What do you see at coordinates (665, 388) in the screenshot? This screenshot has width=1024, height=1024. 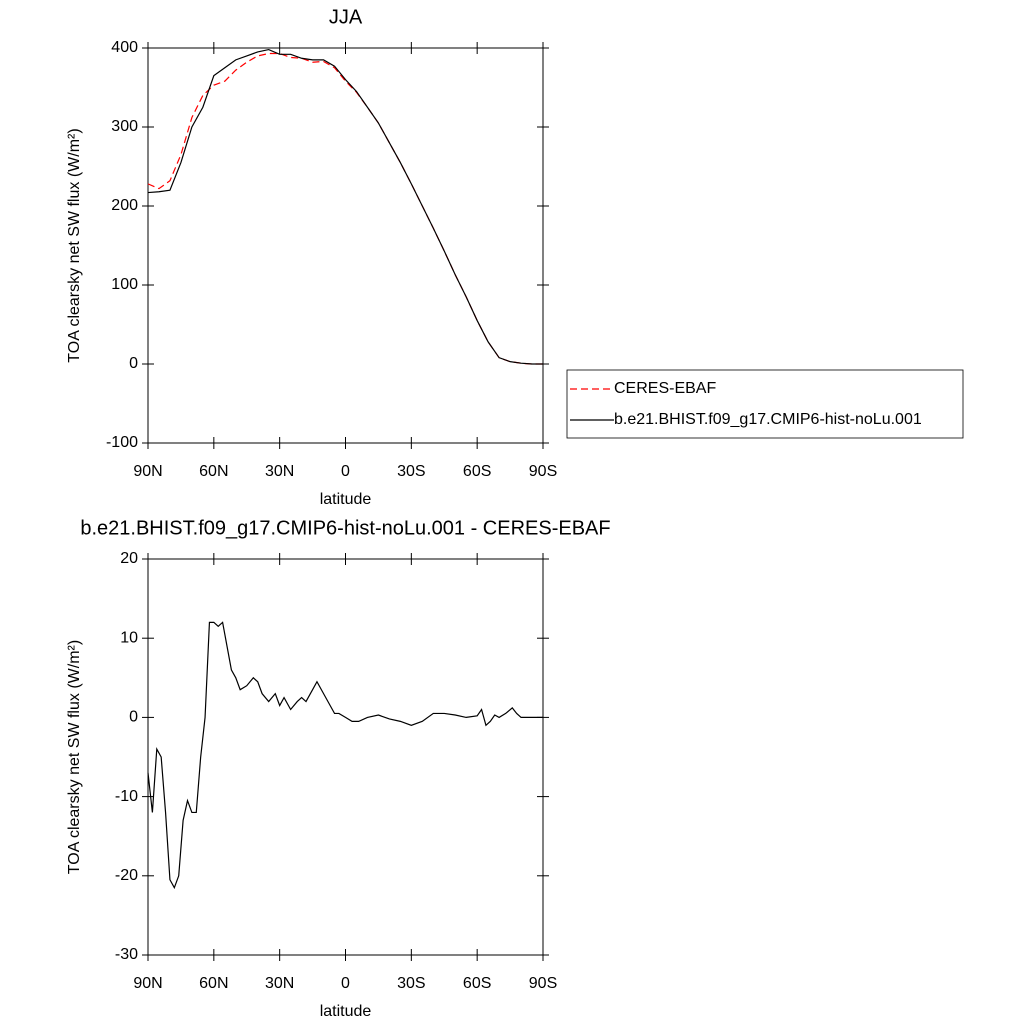 I see `legend-label: CERES-EBAF` at bounding box center [665, 388].